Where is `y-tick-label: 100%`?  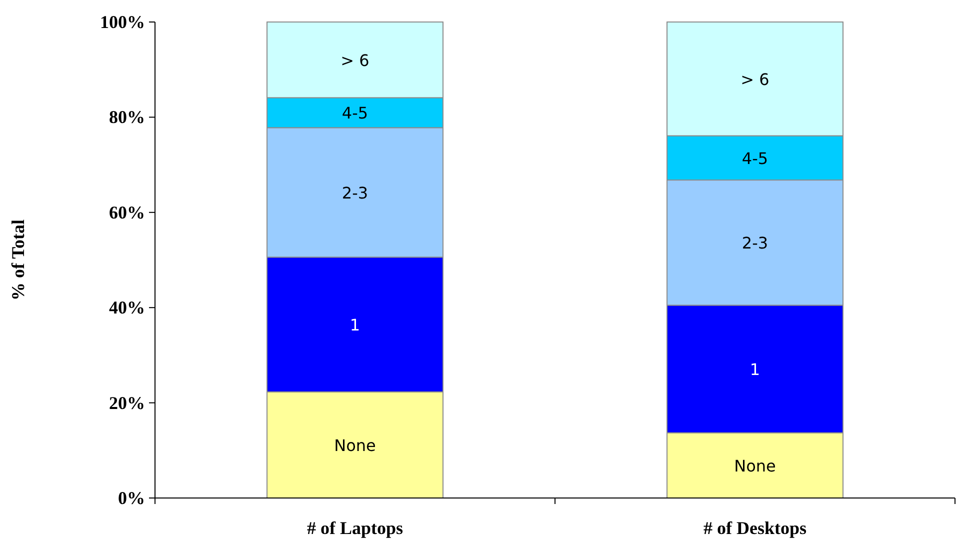
y-tick-label: 100% is located at coordinates (122, 22).